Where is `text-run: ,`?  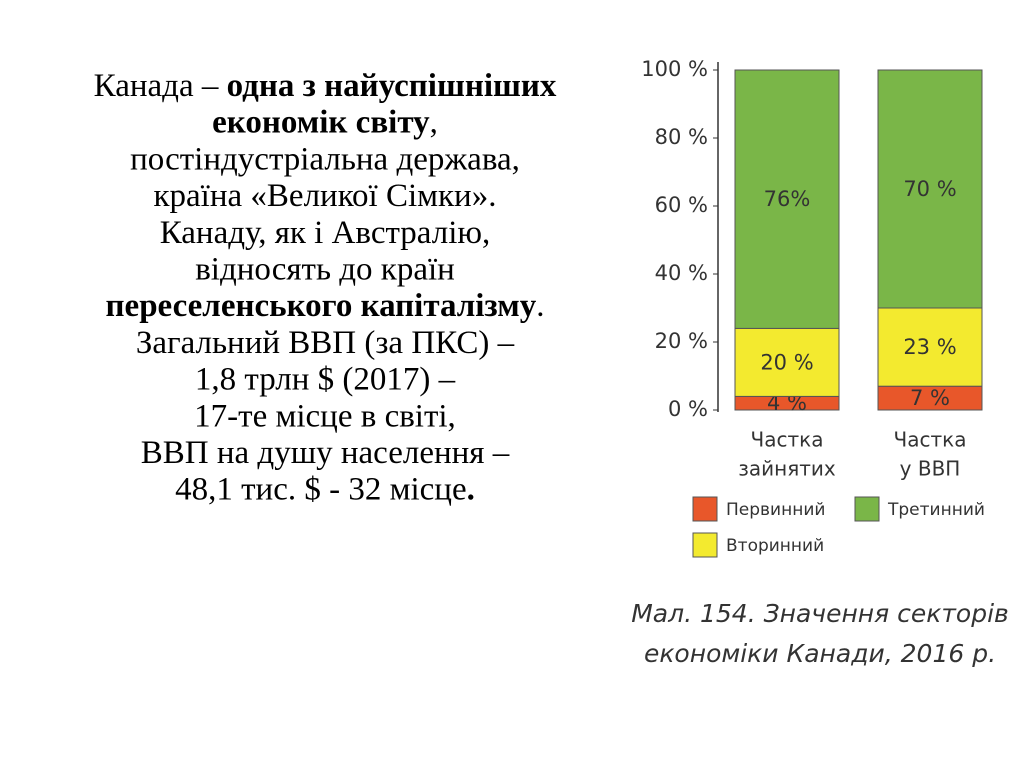
text-run: , is located at coordinates (434, 122).